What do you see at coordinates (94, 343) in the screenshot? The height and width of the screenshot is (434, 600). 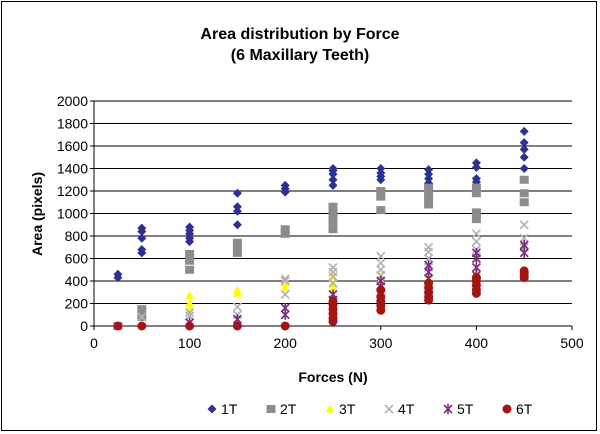 I see `x-tick-label: 0` at bounding box center [94, 343].